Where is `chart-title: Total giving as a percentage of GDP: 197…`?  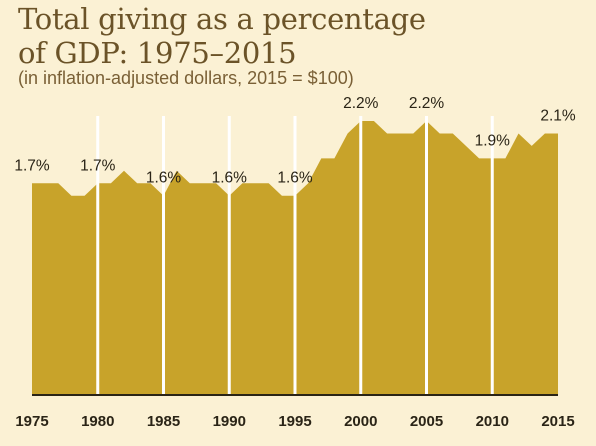 chart-title: Total giving as a percentage of GDP: 197… is located at coordinates (222, 36).